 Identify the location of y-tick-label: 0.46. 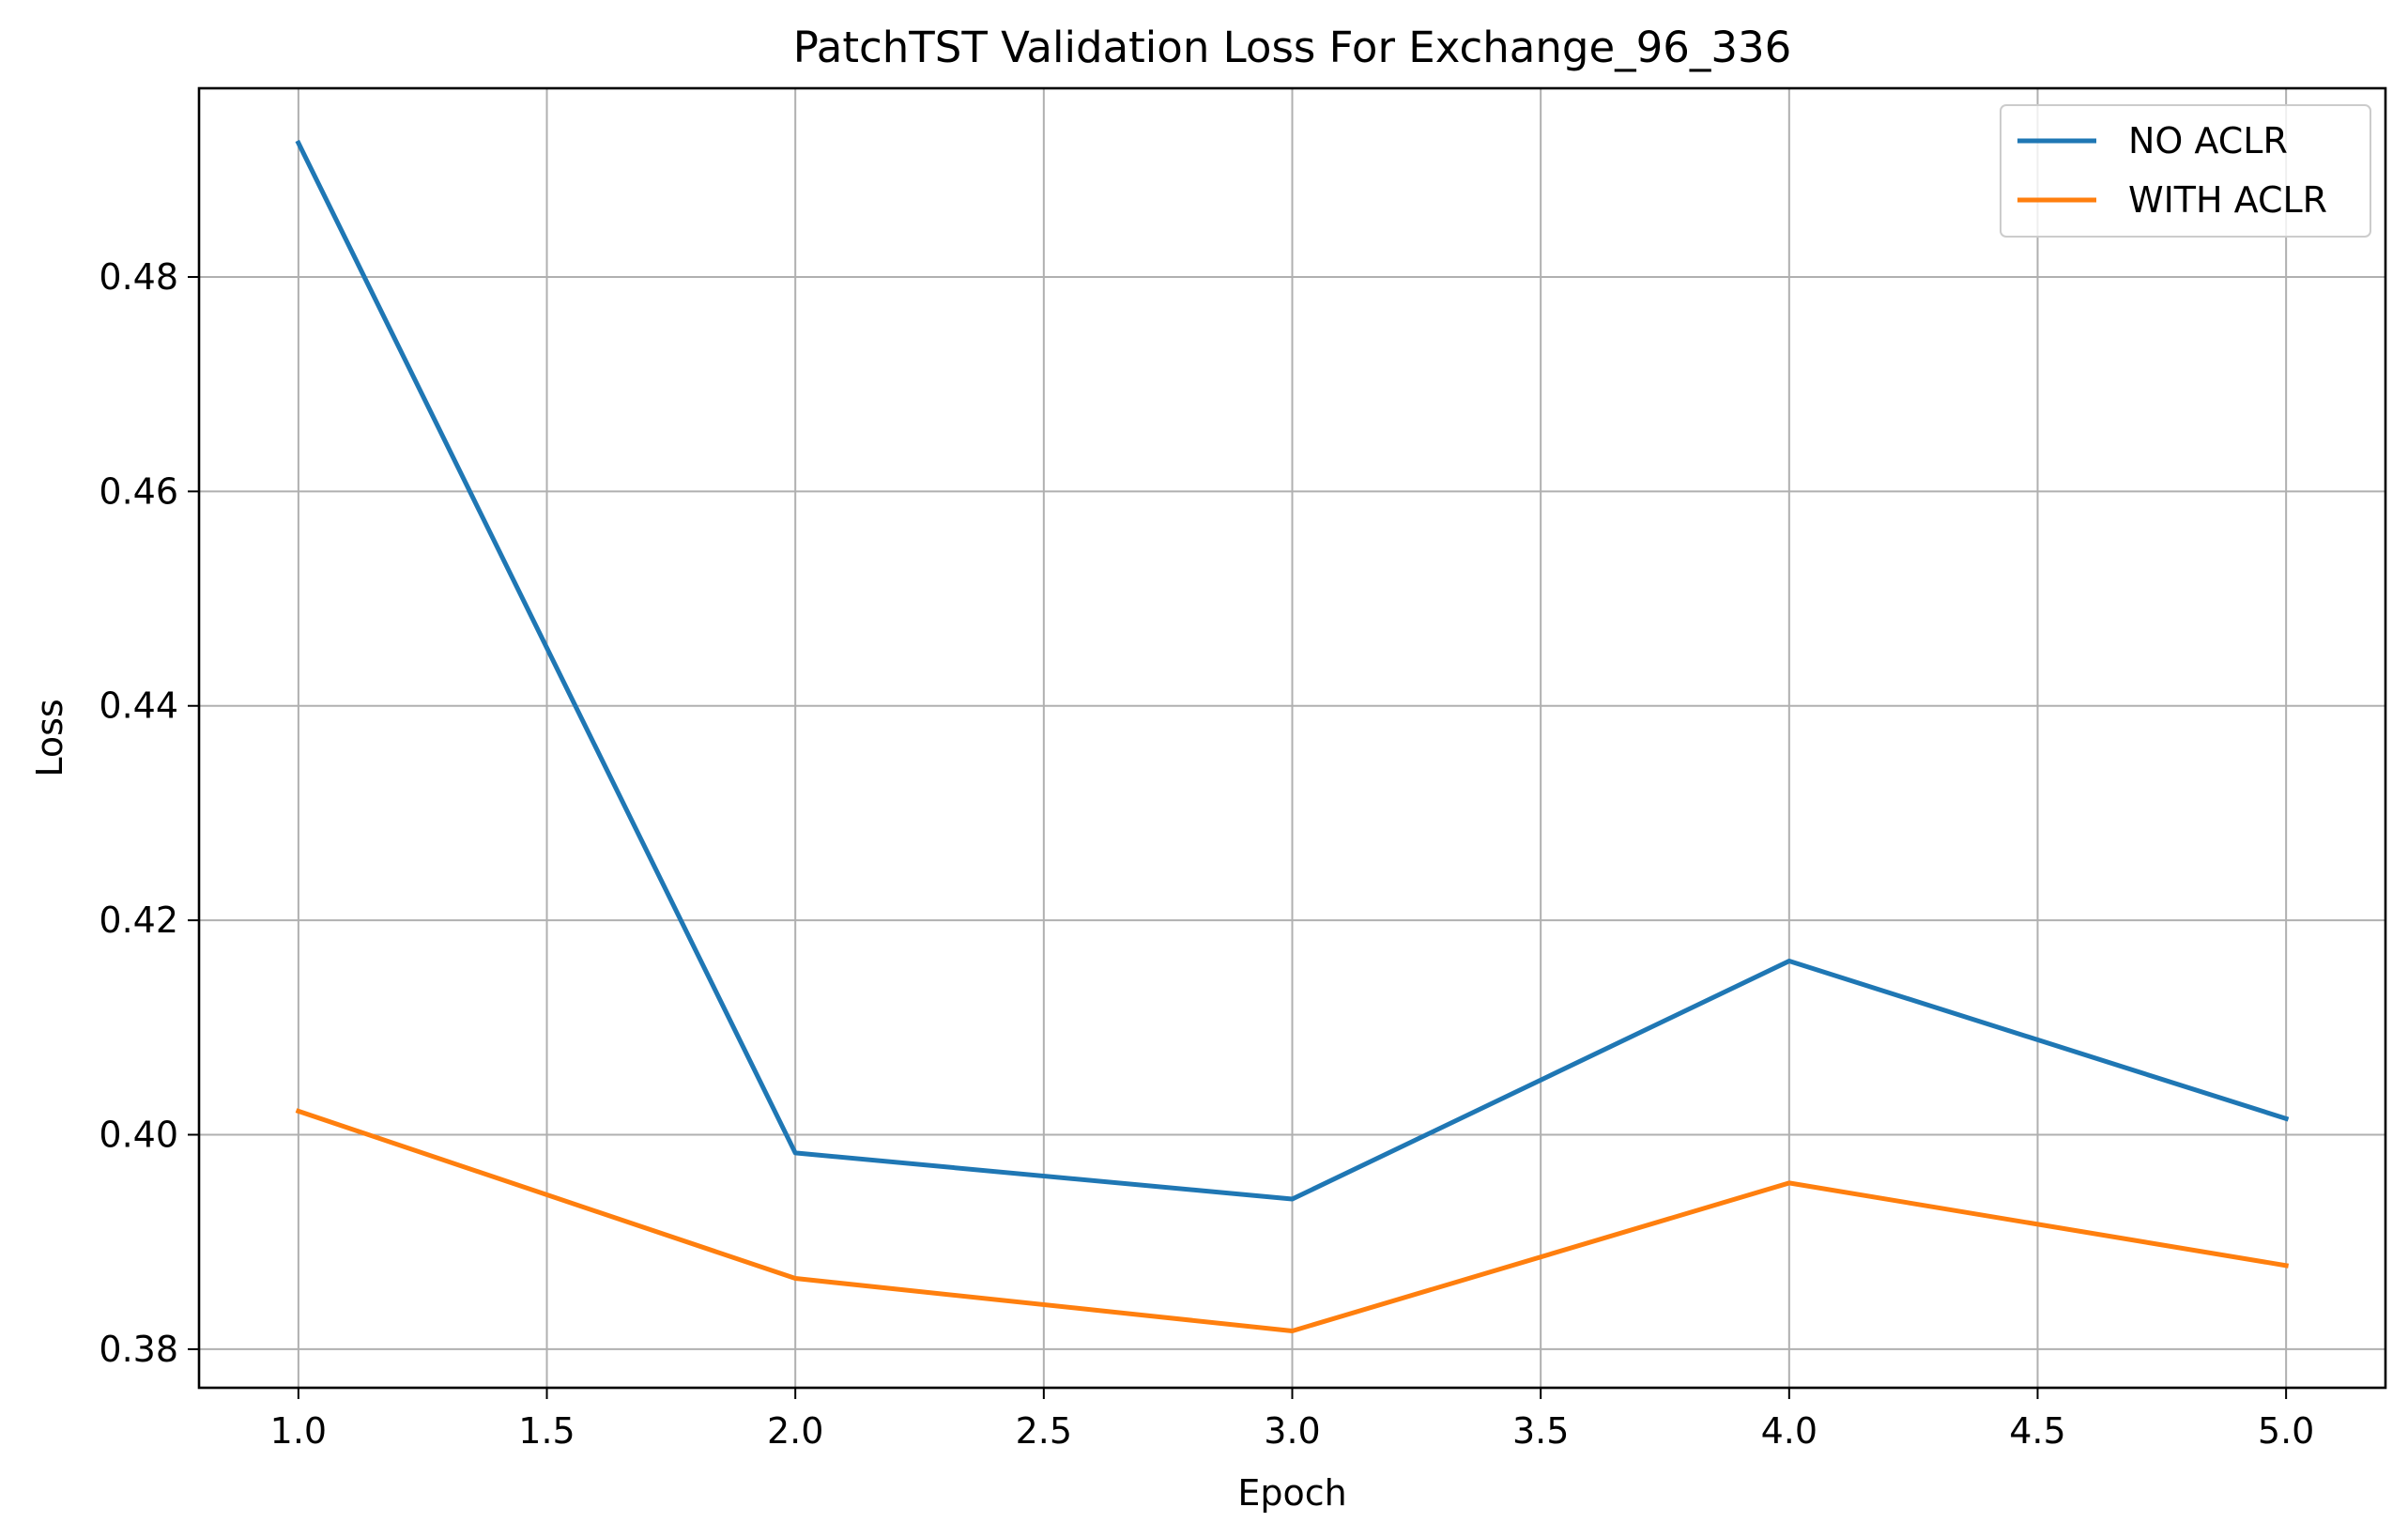
(138, 491).